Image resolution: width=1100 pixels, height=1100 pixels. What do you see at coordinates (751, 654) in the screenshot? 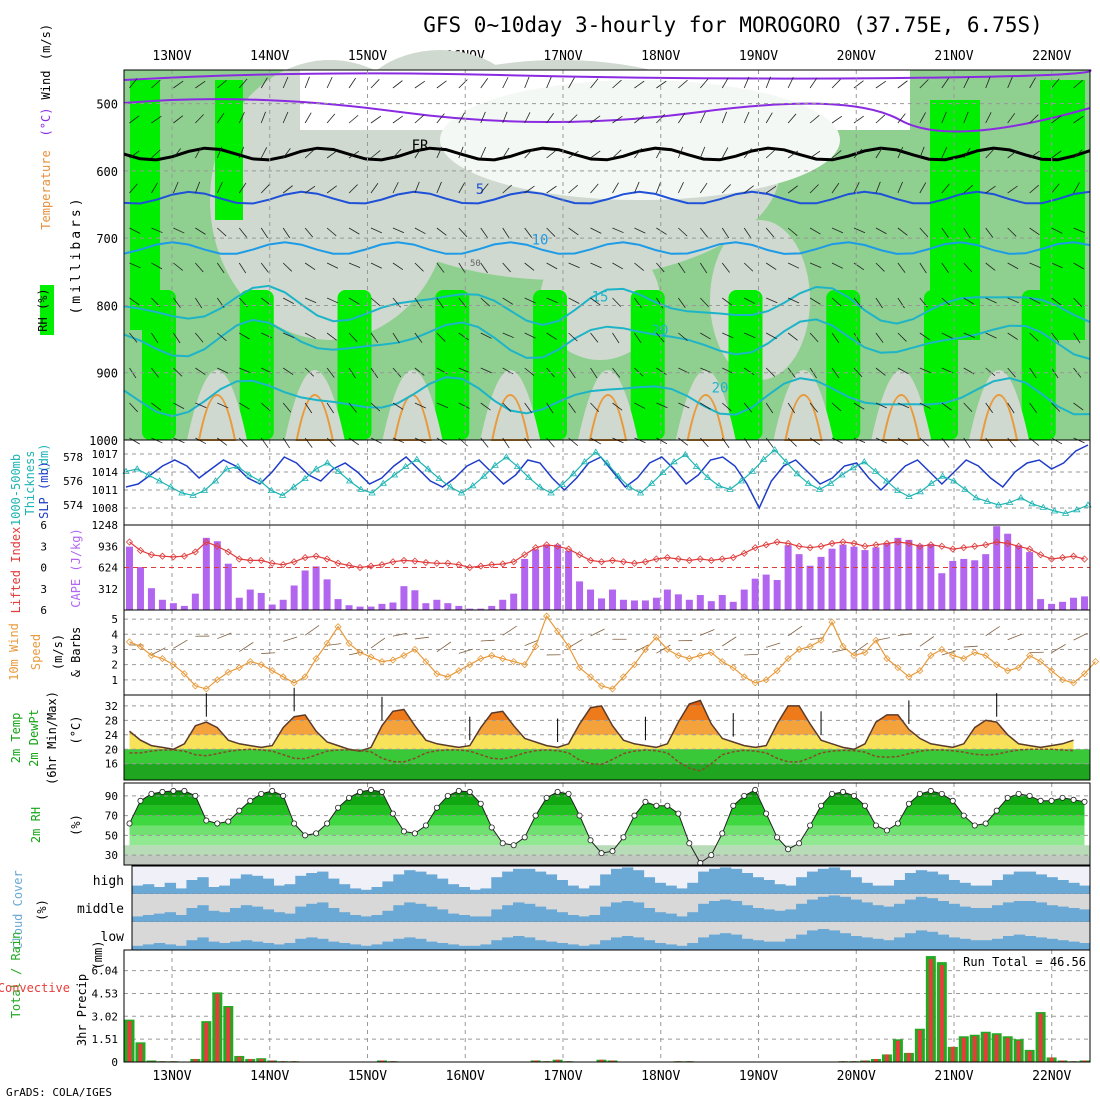
I see `wind10-barb` at bounding box center [751, 654].